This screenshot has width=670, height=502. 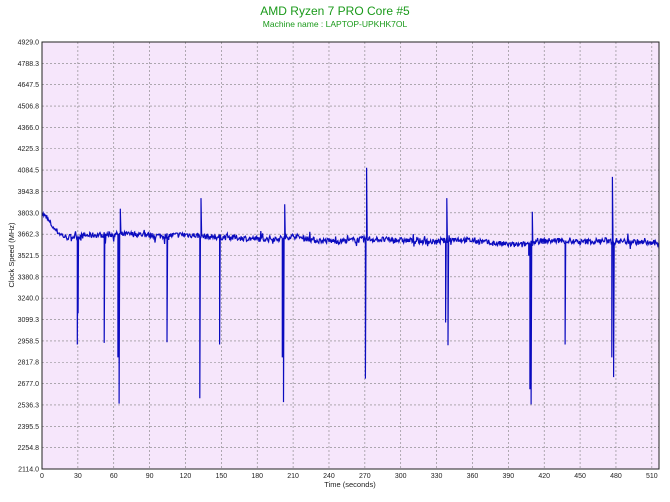 I want to click on y-tick-label: 4225.3, so click(x=29, y=149).